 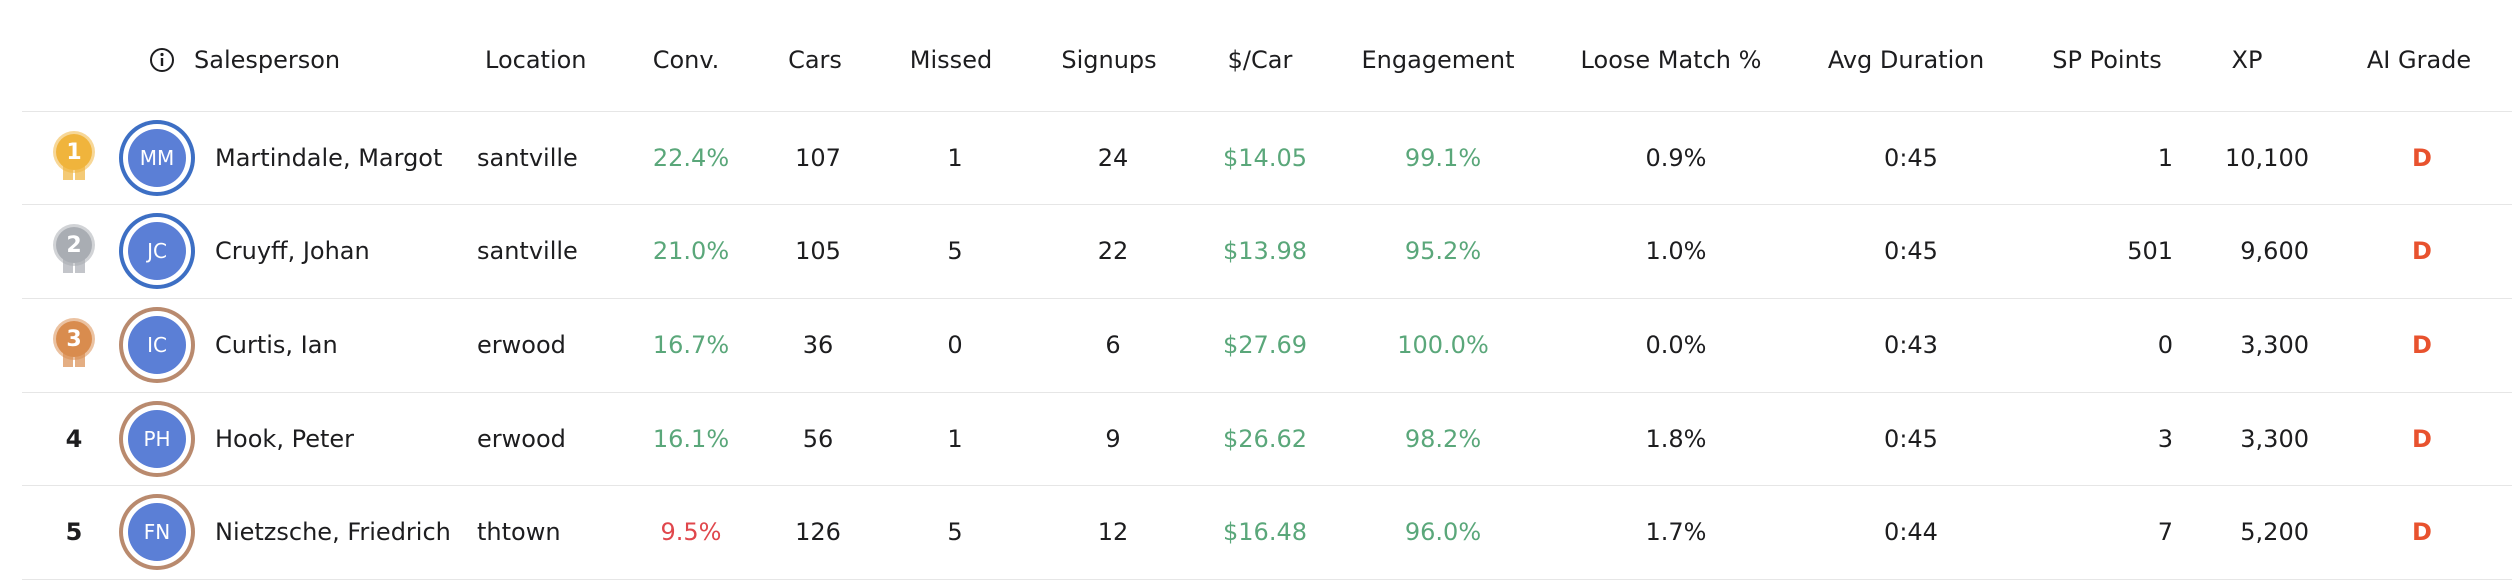 I want to click on location: thtown, so click(x=519, y=532).